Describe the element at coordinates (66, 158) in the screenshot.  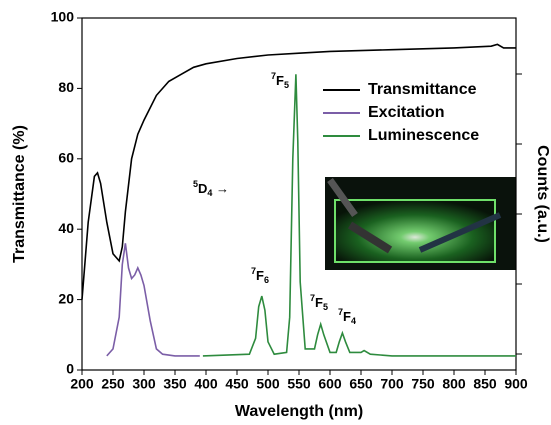
I see `y-tick-label: 60` at that location.